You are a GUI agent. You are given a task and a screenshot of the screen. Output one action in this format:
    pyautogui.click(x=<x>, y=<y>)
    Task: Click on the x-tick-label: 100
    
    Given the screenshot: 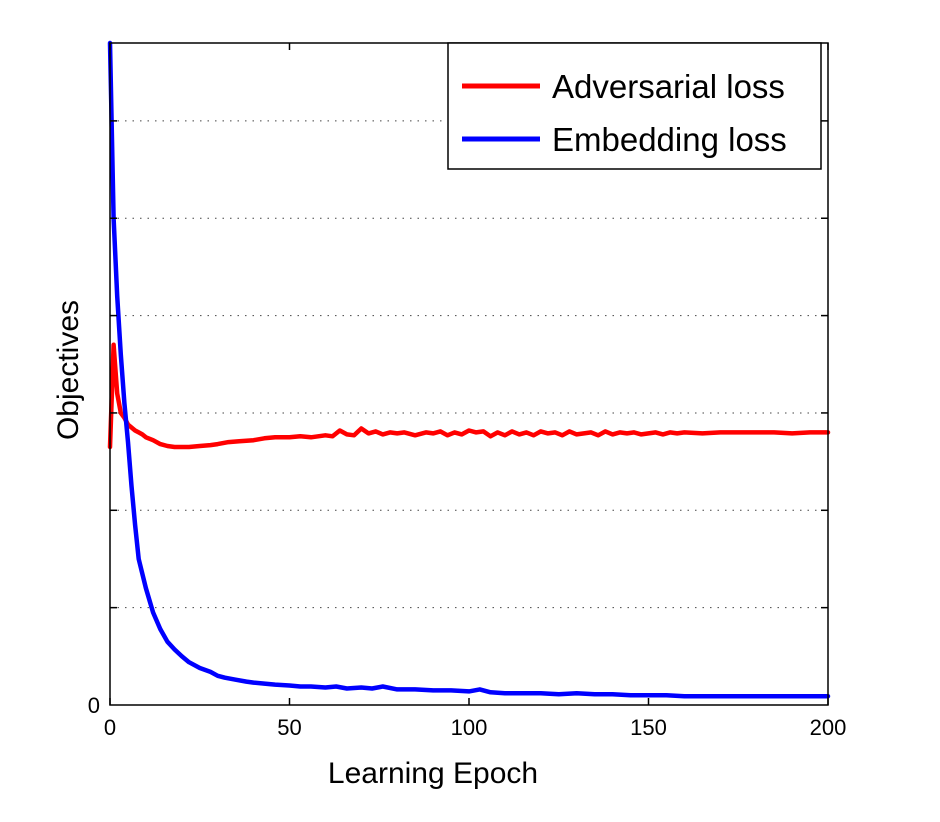 What is the action you would take?
    pyautogui.click(x=469, y=727)
    